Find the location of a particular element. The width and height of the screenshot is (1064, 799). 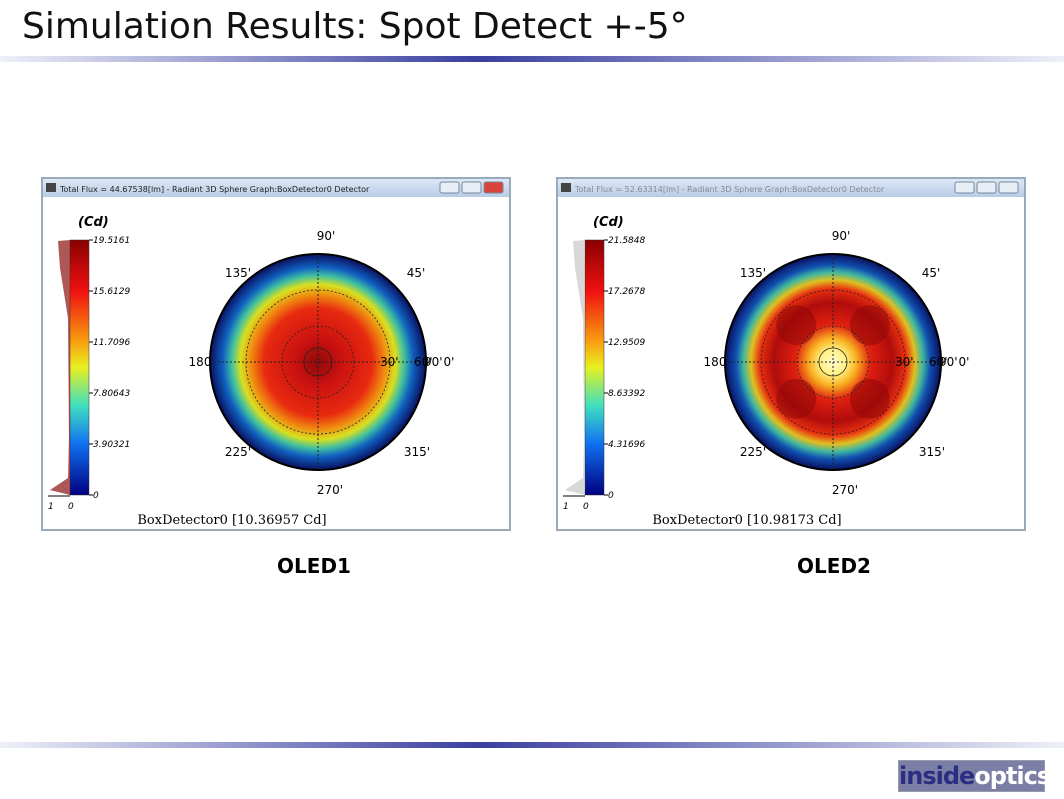

scale-label: 8.63392 is located at coordinates (626, 394).